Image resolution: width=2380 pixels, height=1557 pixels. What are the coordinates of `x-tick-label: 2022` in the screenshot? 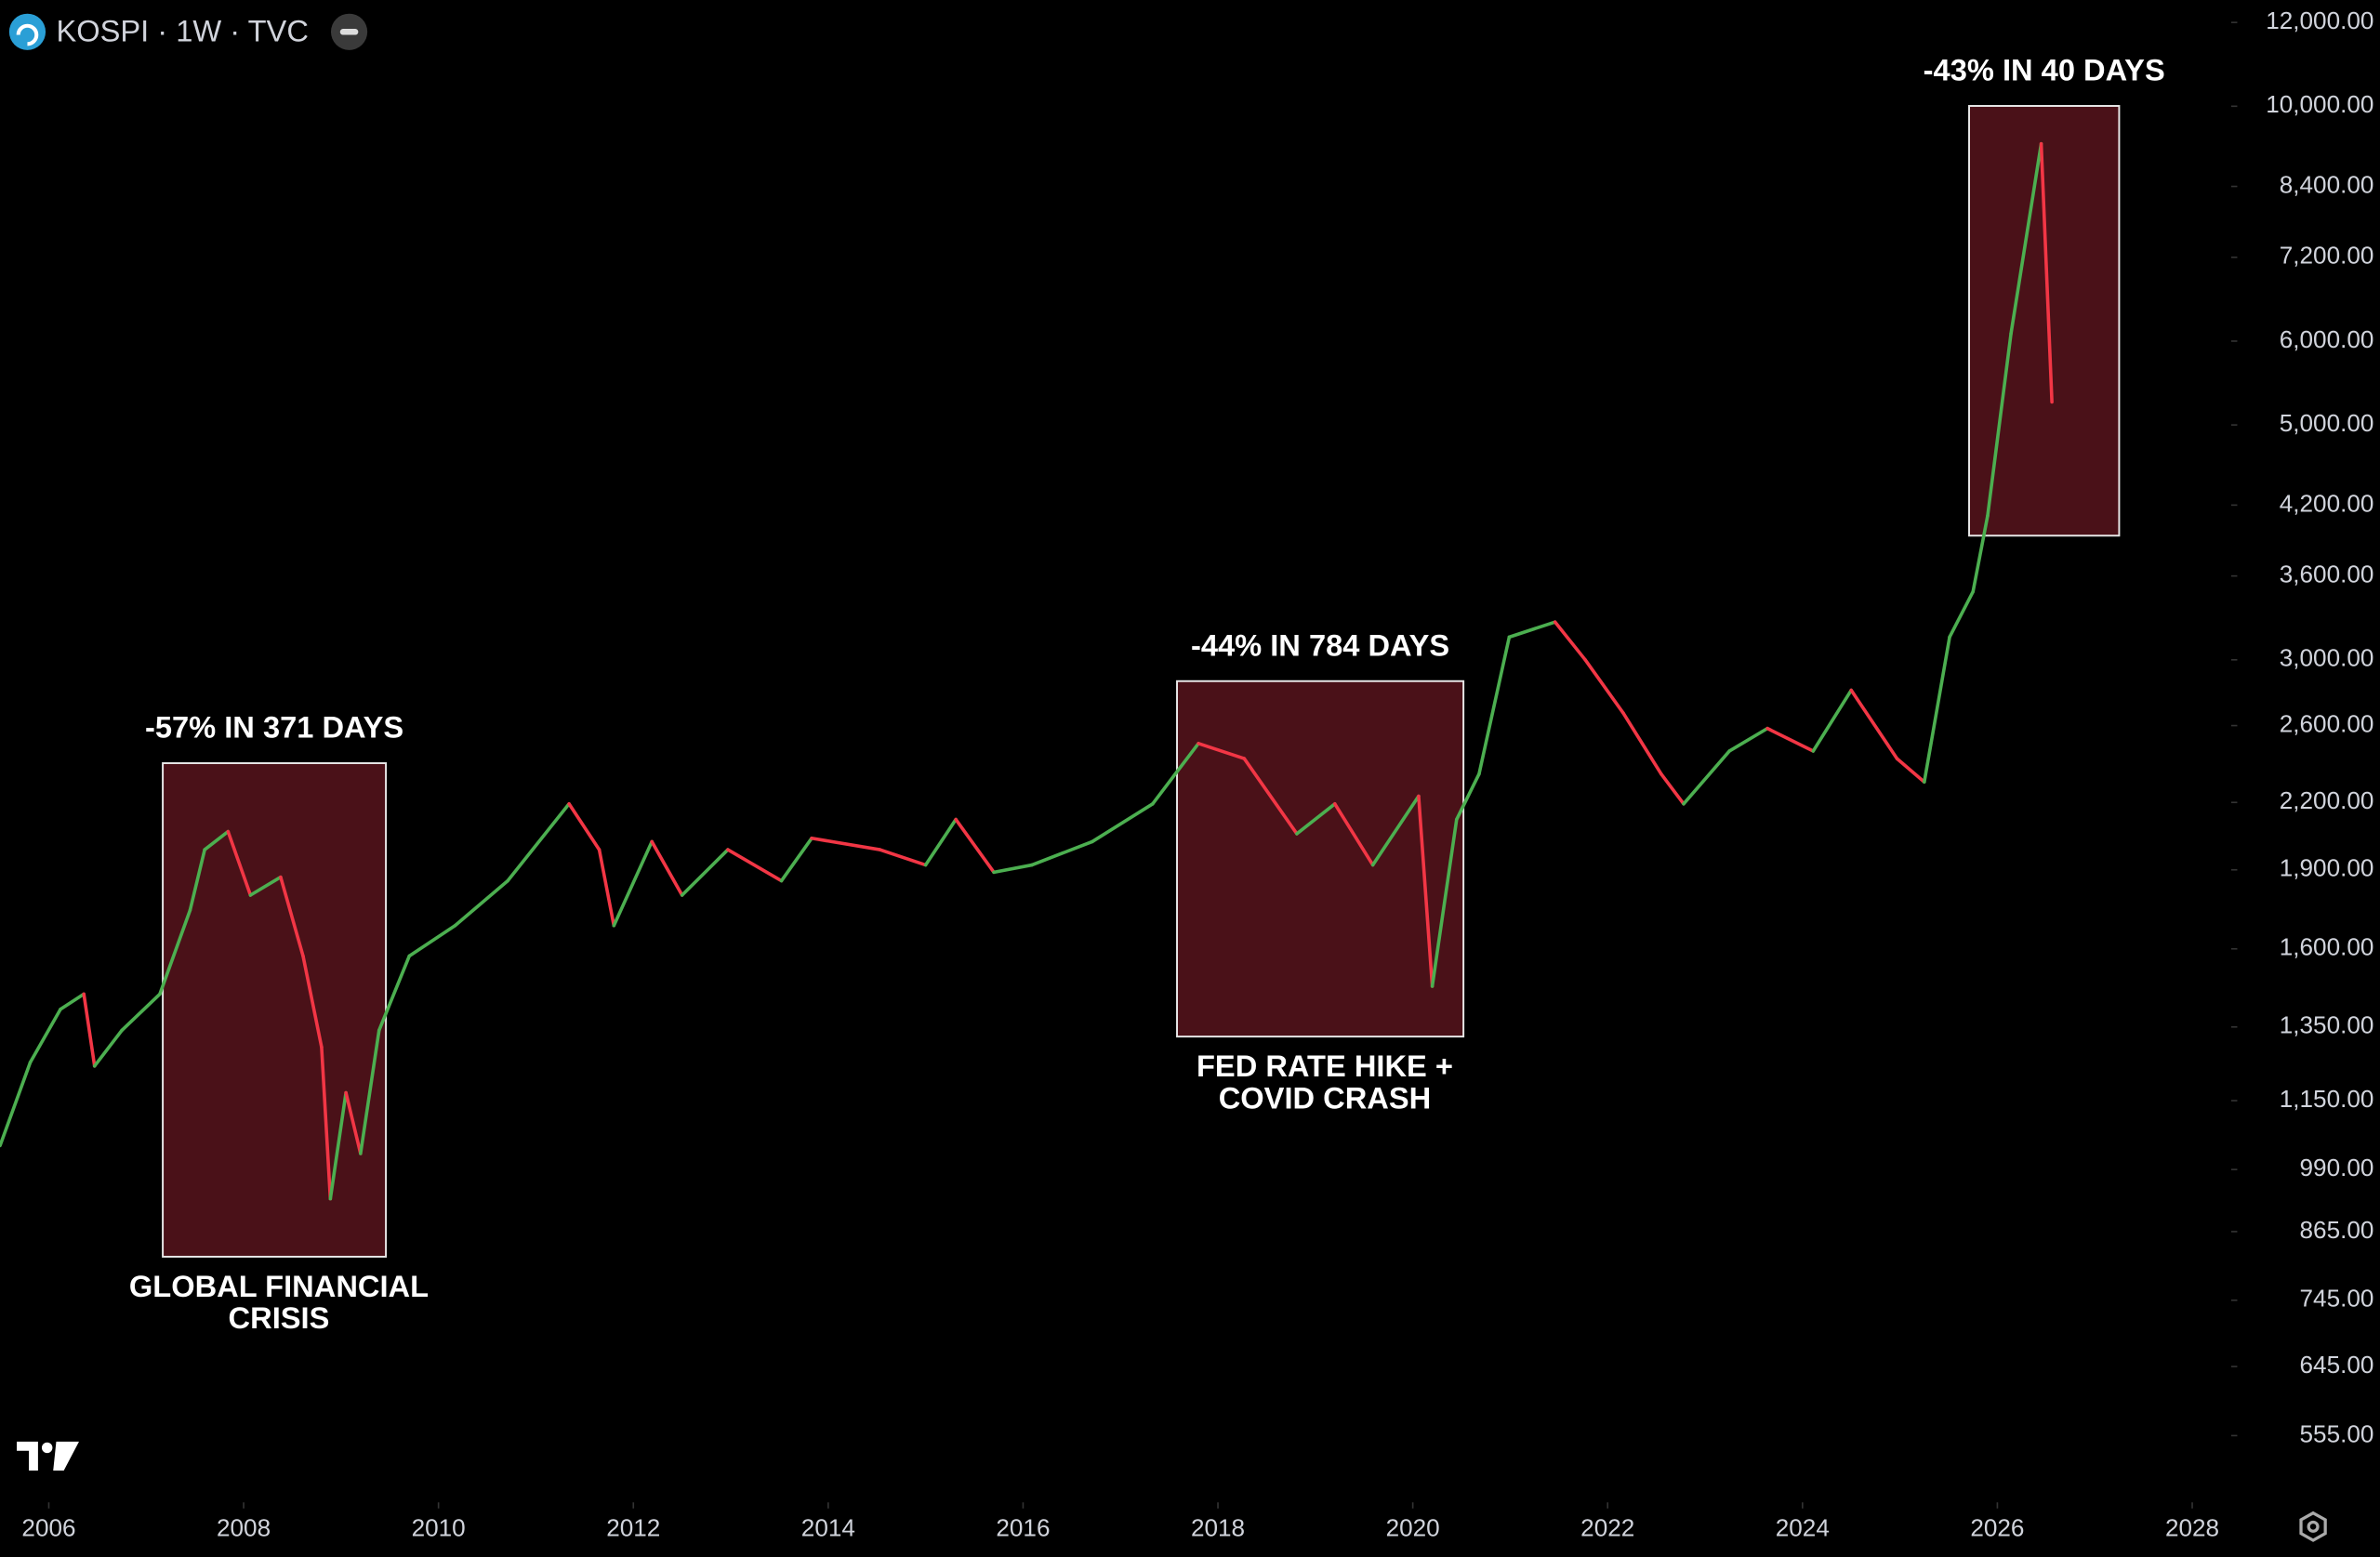 It's located at (1607, 1528).